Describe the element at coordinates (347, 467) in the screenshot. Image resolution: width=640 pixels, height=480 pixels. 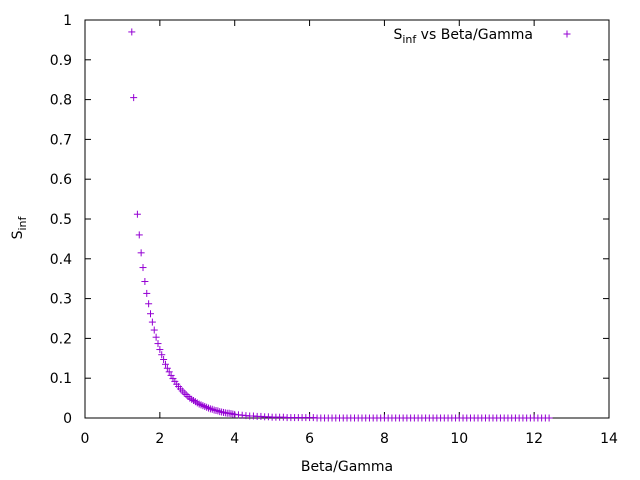
I see `x-axis-label: Beta/Gamma` at that location.